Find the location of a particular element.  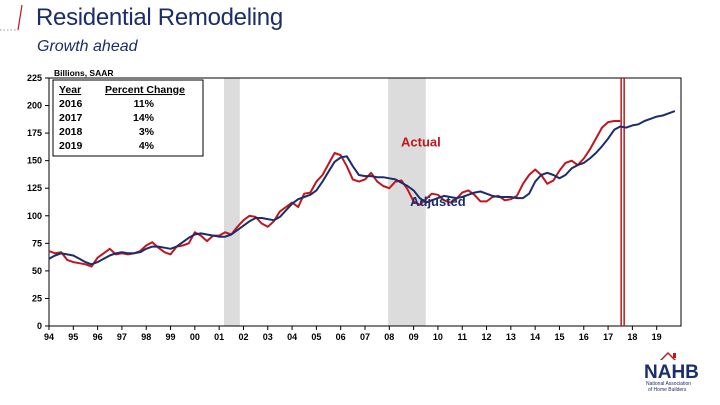

table-header-year: Year is located at coordinates (70, 90).